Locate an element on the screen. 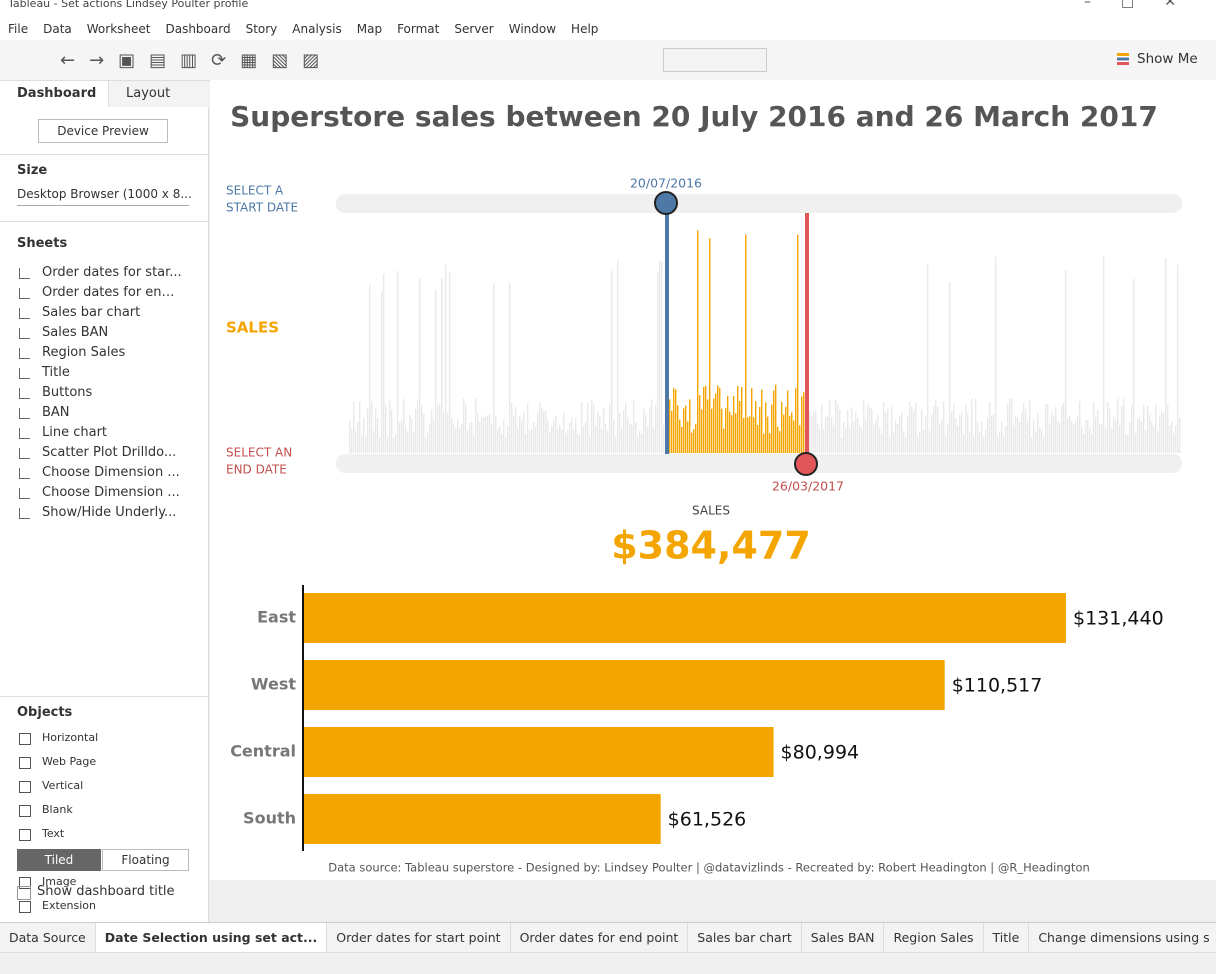 The image size is (1216, 974). start-handle is located at coordinates (666, 203).